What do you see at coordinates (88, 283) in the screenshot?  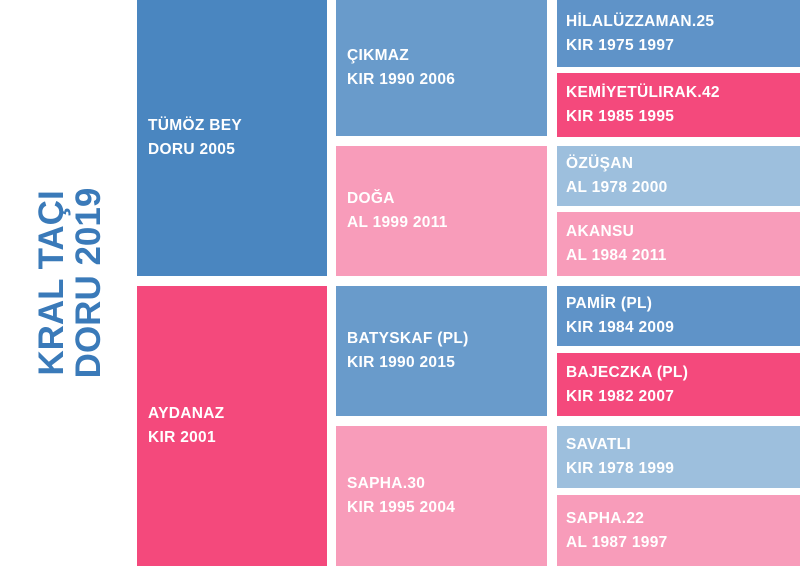 I see `title-line: DORU 2019` at bounding box center [88, 283].